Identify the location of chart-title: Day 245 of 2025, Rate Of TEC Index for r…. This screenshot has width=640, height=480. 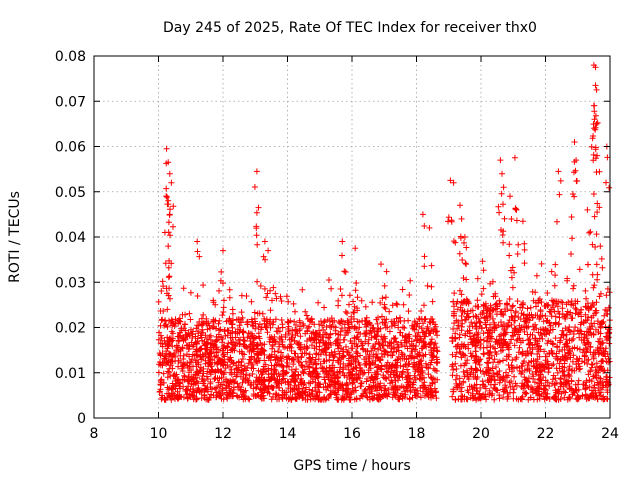
(350, 28).